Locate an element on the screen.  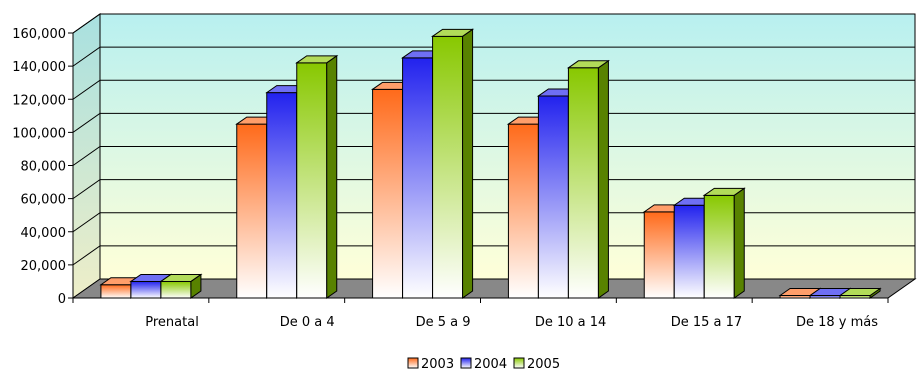
x-tick-label: De 15 a 17 is located at coordinates (706, 322).